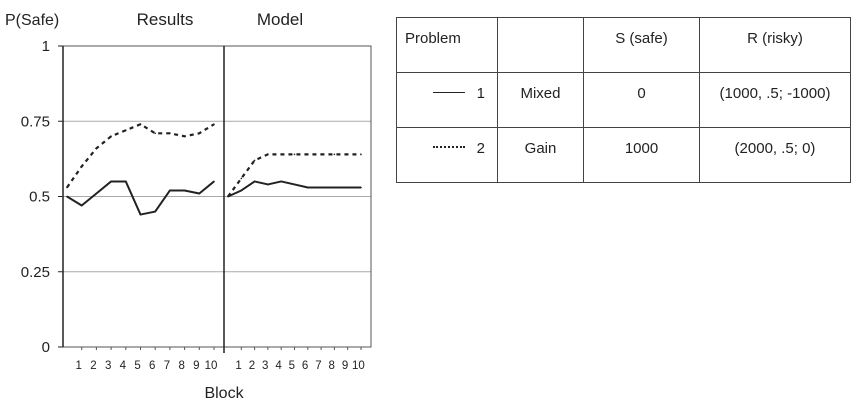 The height and width of the screenshot is (406, 864). I want to click on problem-cell: 1, so click(447, 100).